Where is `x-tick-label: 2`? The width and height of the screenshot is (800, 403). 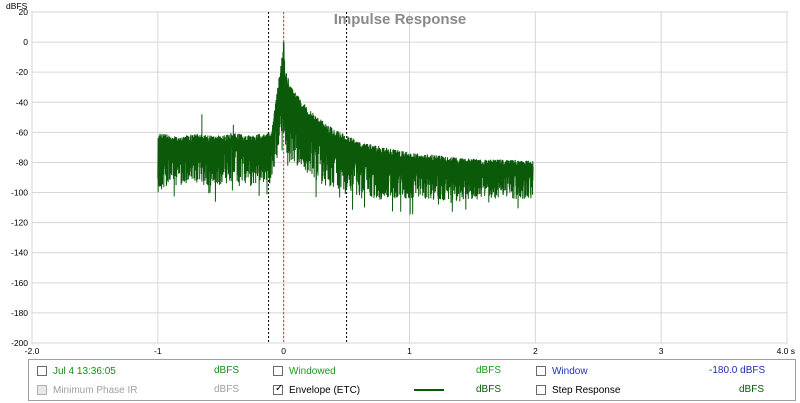 x-tick-label: 2 is located at coordinates (535, 351).